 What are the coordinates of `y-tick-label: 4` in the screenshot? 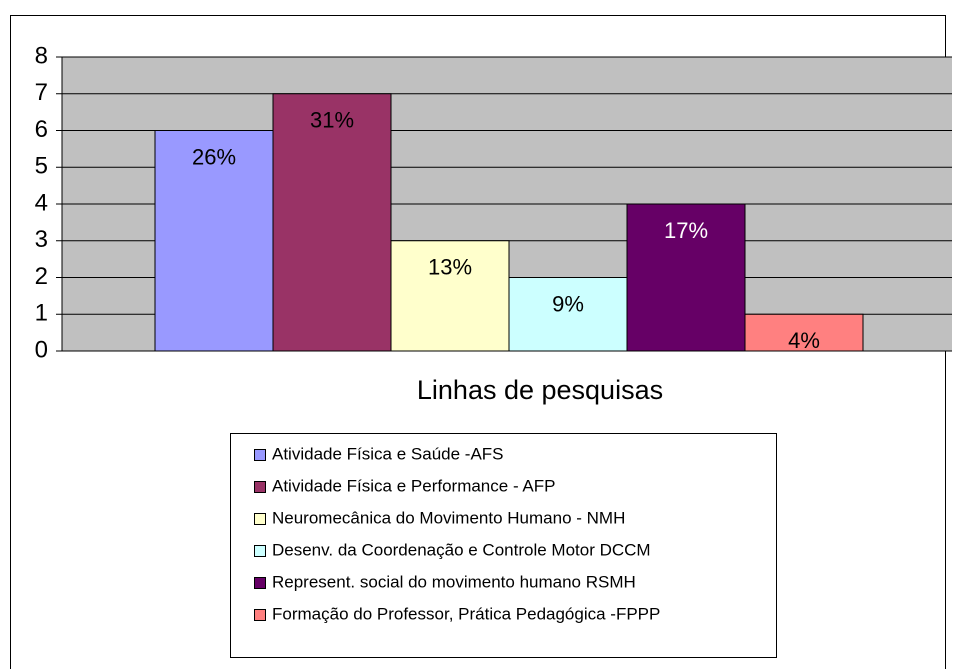 It's located at (41, 202).